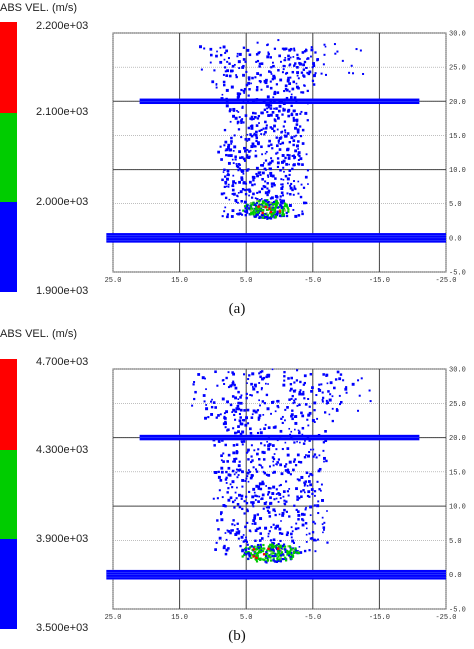 The width and height of the screenshot is (474, 649). I want to click on colorbar-label: 3.500e+03, so click(62, 628).